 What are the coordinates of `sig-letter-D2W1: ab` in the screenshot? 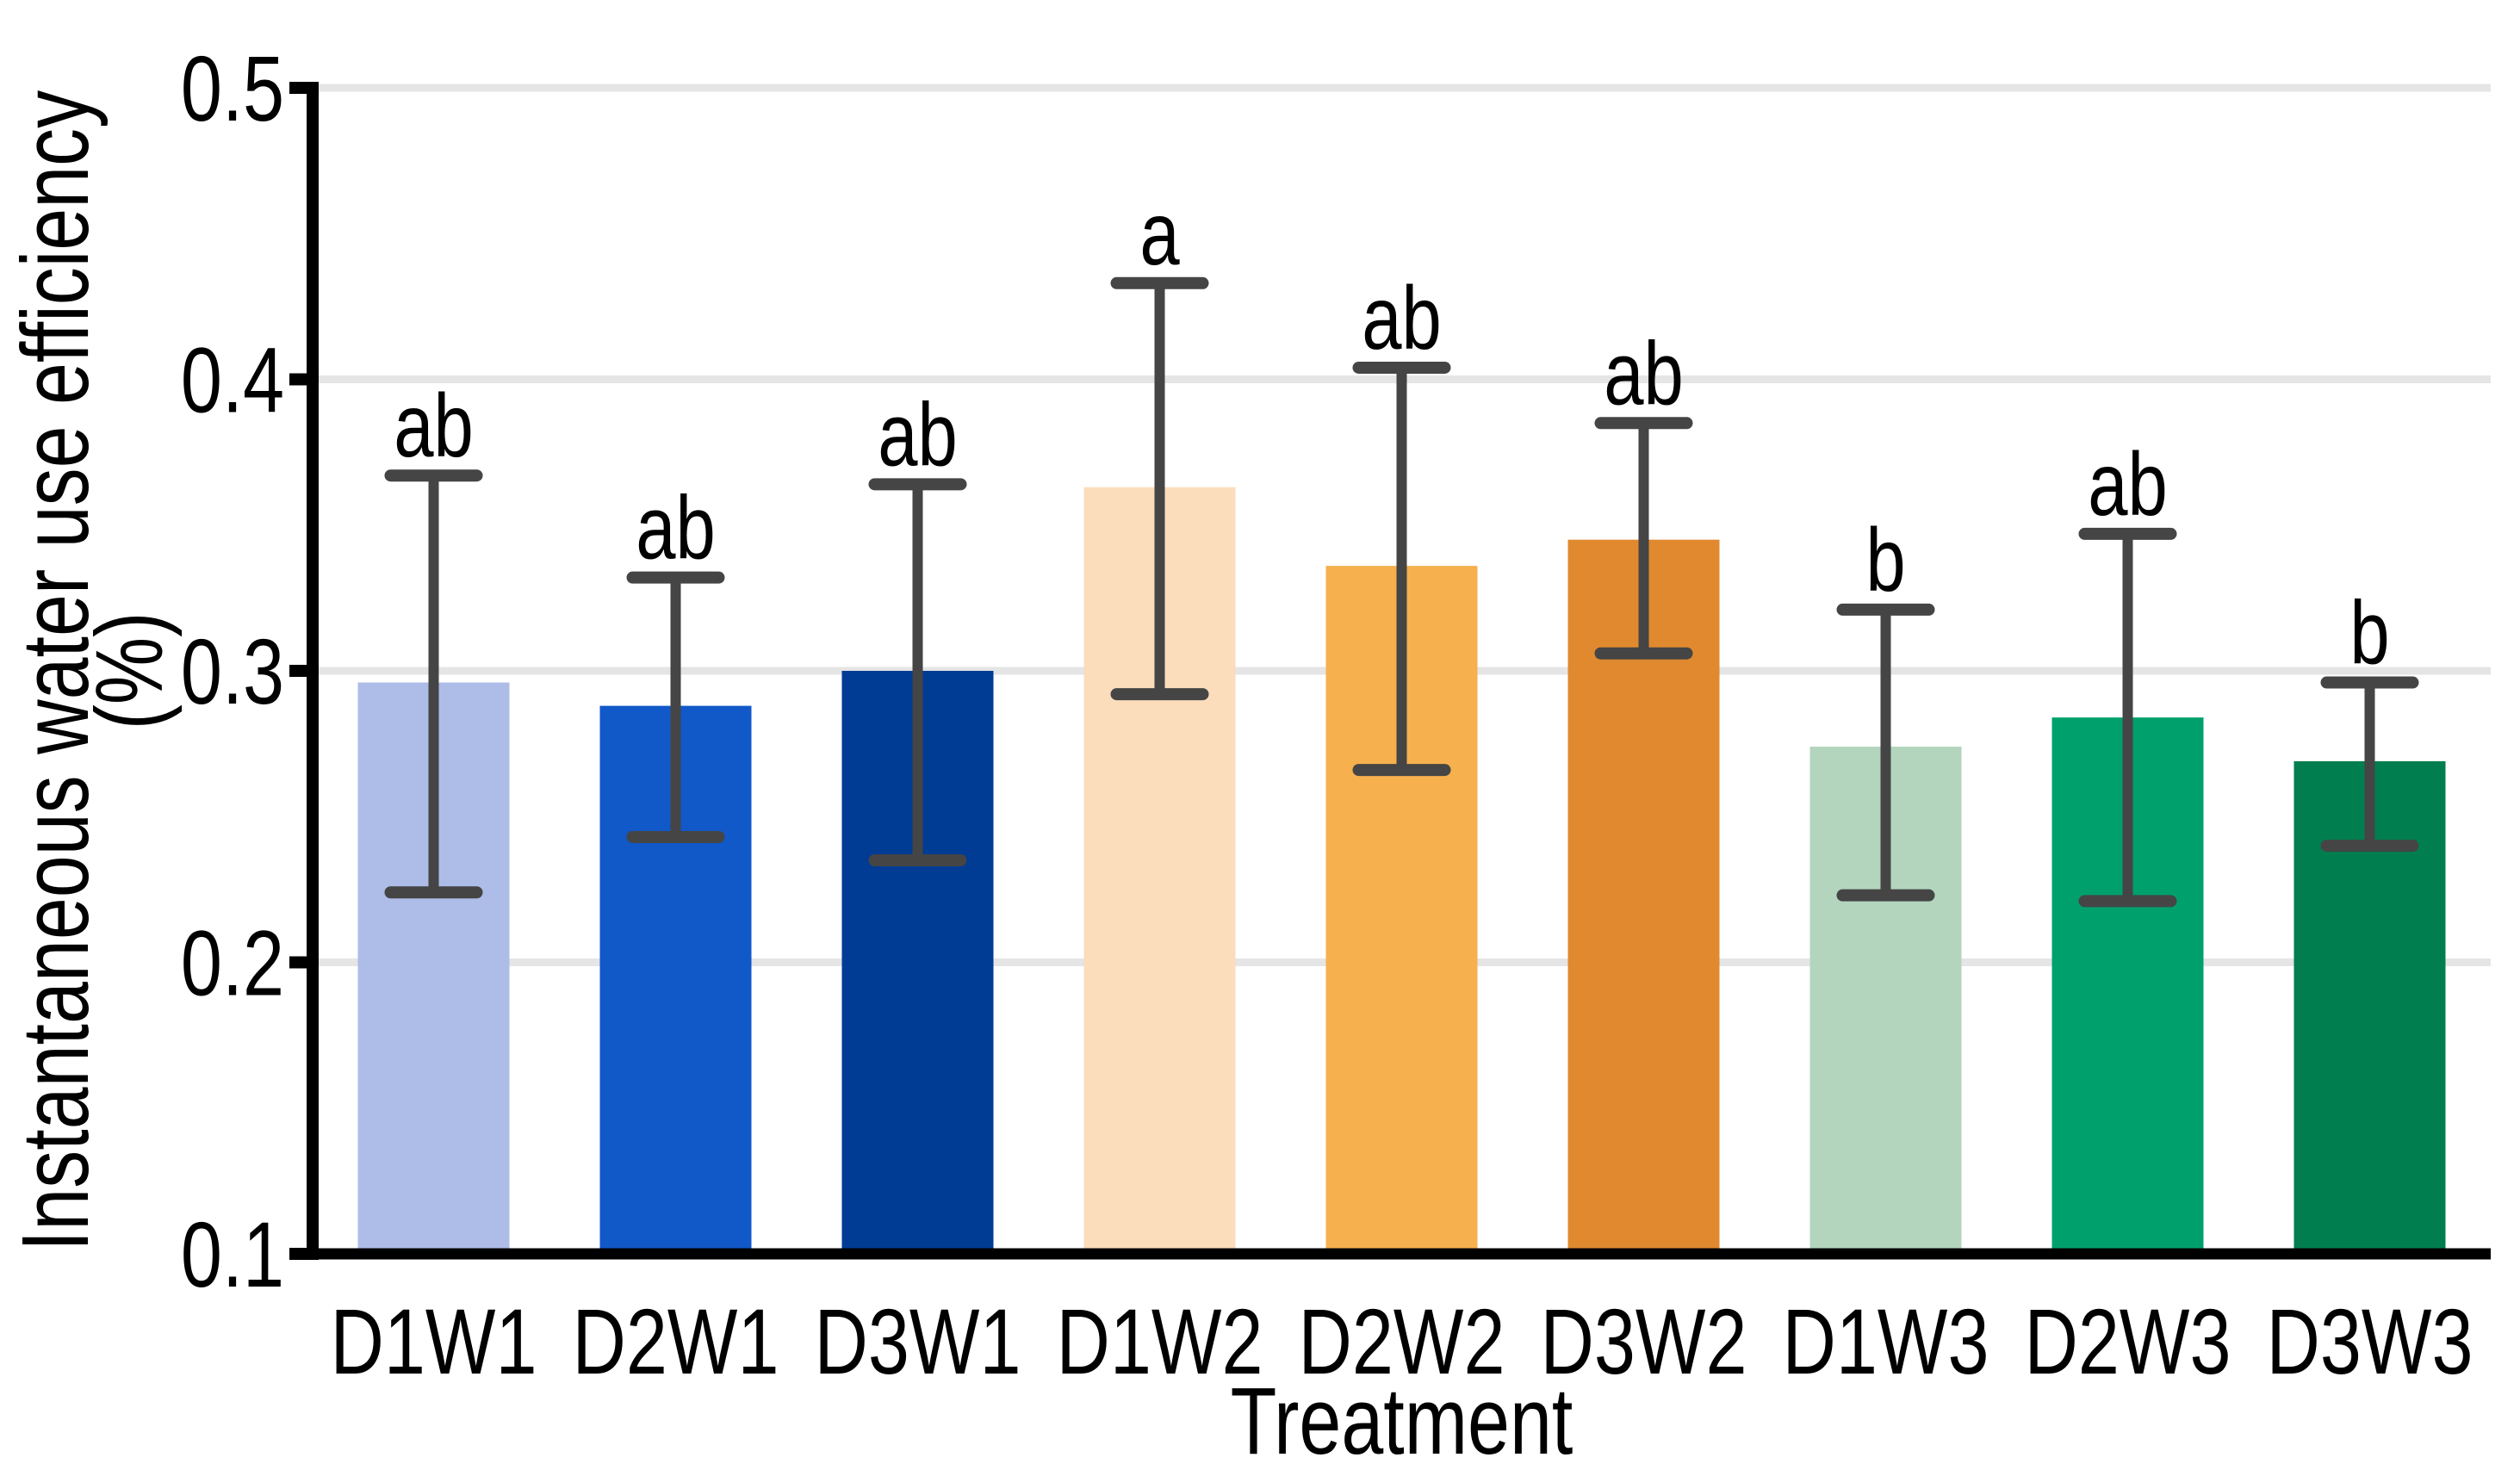 It's located at (676, 528).